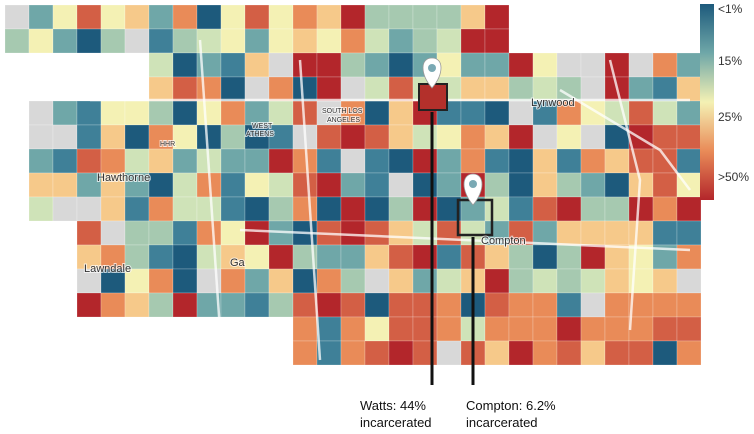 The width and height of the screenshot is (754, 434). Describe the element at coordinates (107, 269) in the screenshot. I see `place-label: Lawndale` at that location.